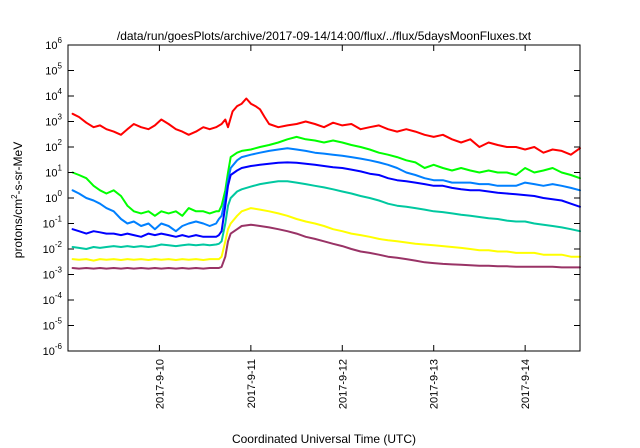 The width and height of the screenshot is (640, 448). What do you see at coordinates (53, 172) in the screenshot?
I see `y-tick-label: 10¹` at bounding box center [53, 172].